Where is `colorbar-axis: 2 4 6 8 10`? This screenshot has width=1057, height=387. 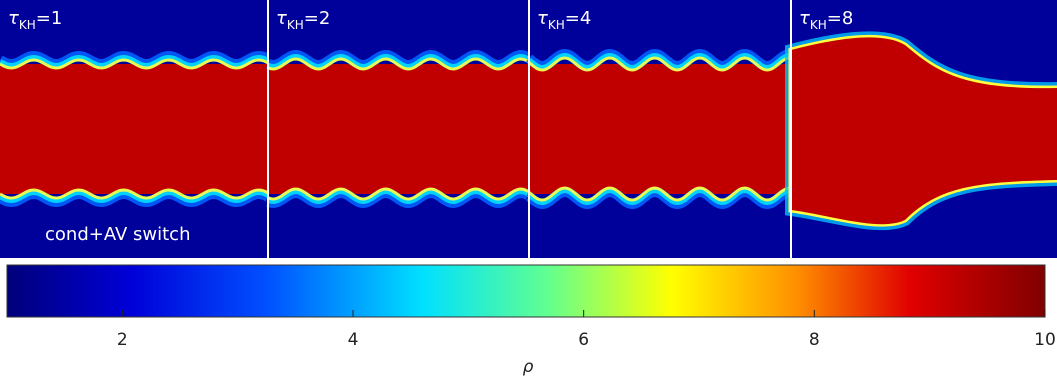 colorbar-axis: 2 4 6 8 10 is located at coordinates (586, 330).